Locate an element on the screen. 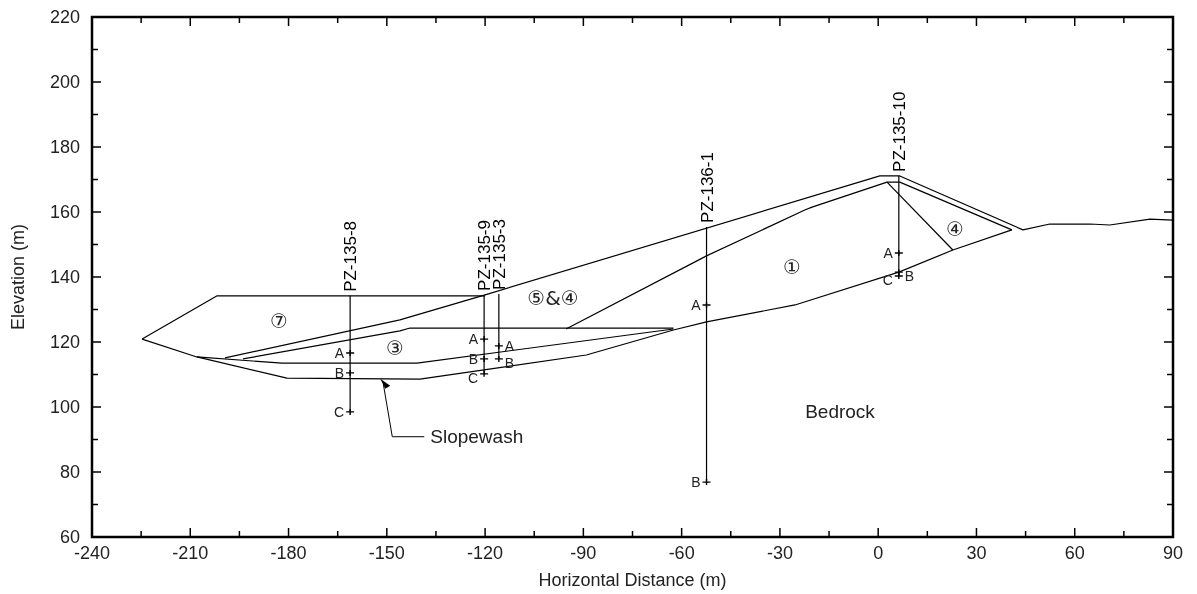 This screenshot has height=594, width=1197. x-tick-label: 30 is located at coordinates (976, 553).